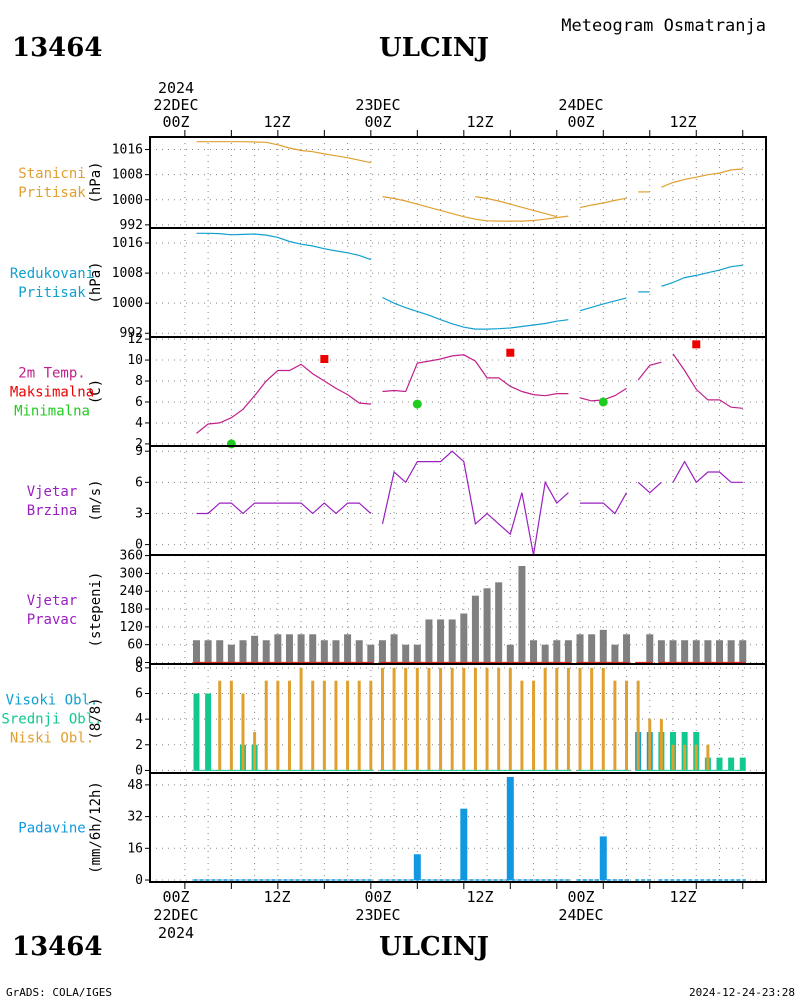 The width and height of the screenshot is (800, 1000). Describe the element at coordinates (139, 444) in the screenshot. I see `temperature-ytick-label: 2` at that location.